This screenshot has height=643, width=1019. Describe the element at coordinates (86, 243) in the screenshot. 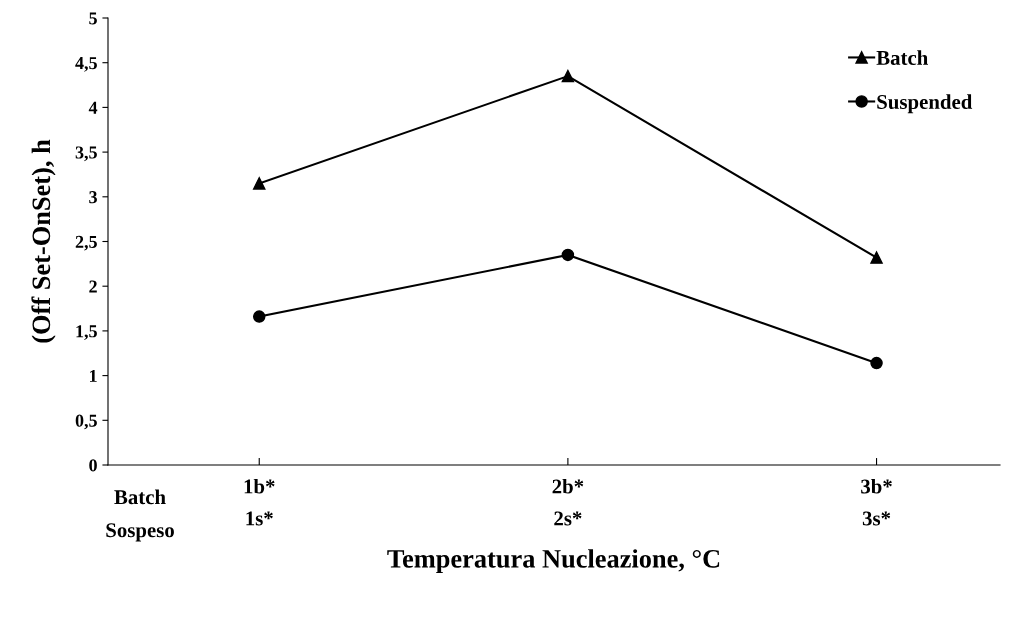

I see `y-tick-label: 2,5` at that location.